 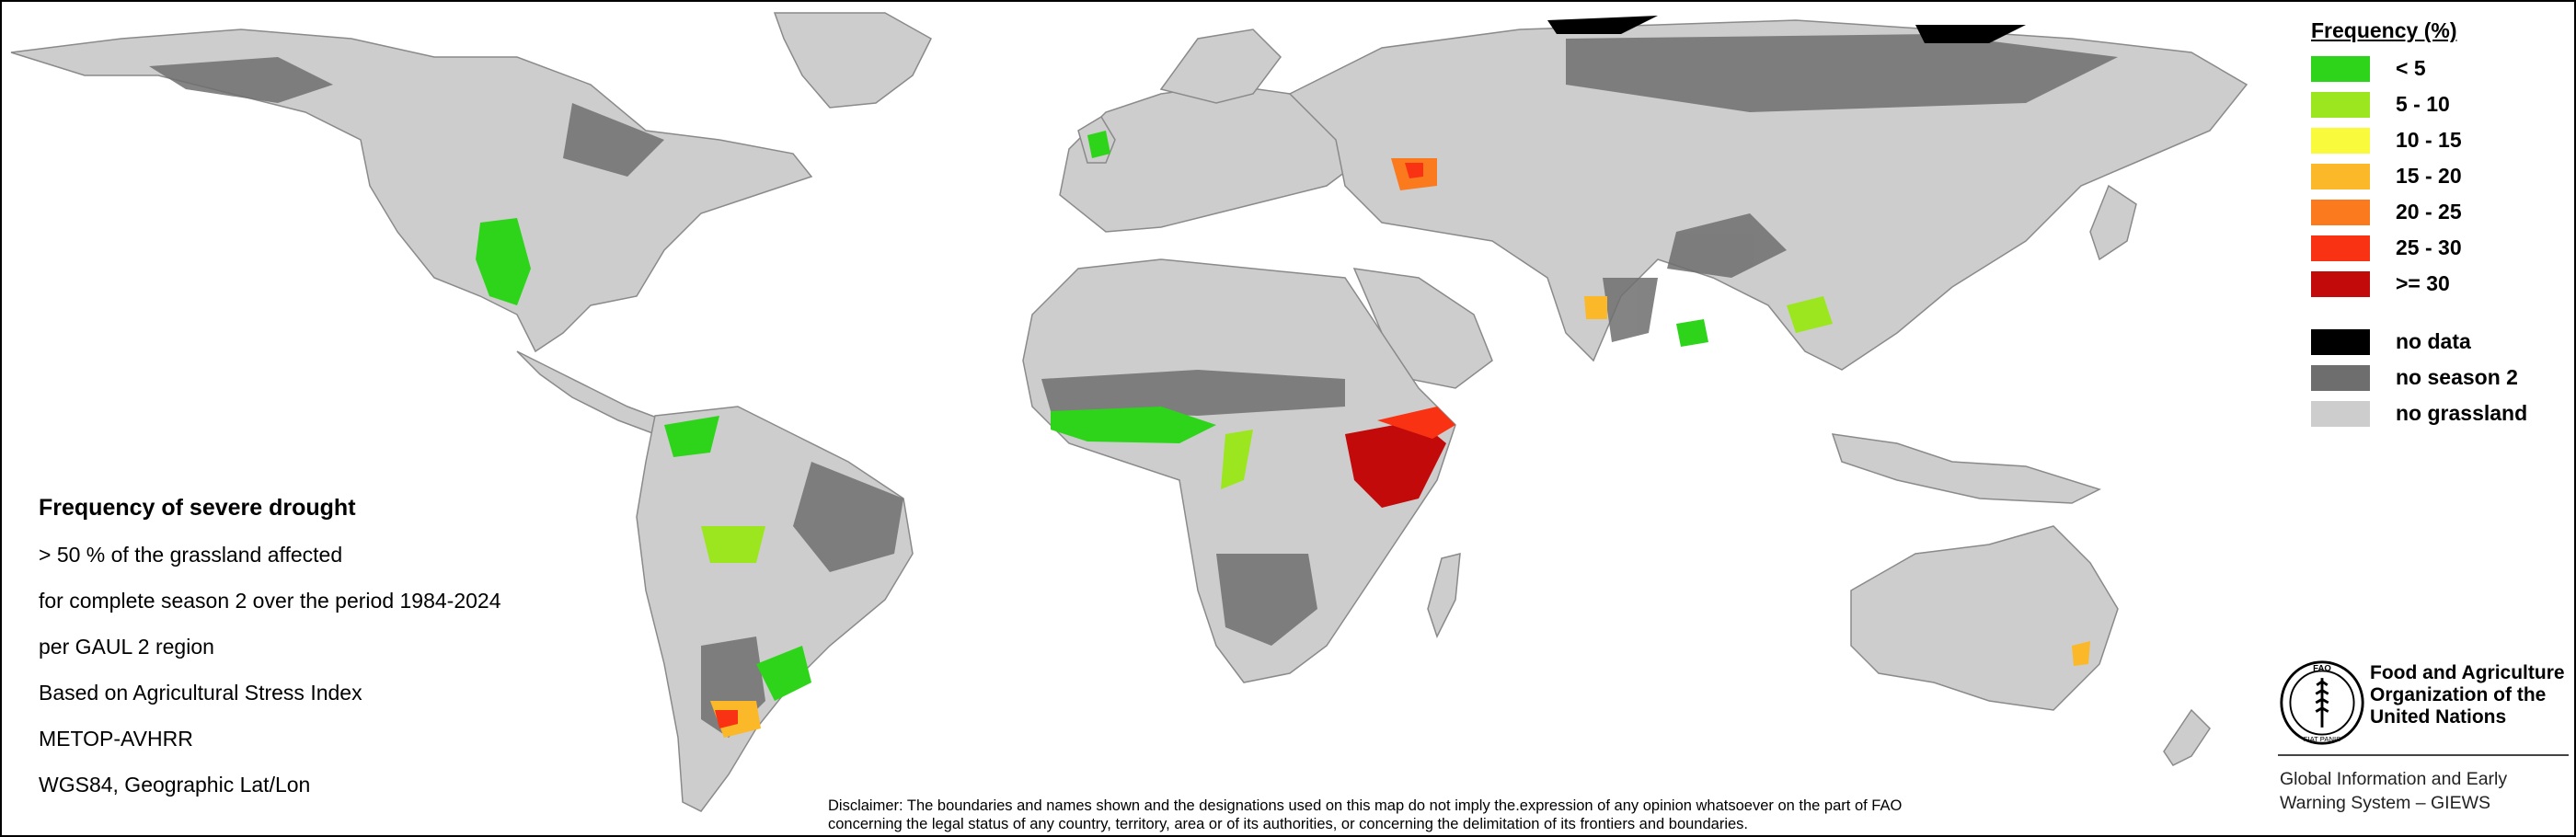 What do you see at coordinates (2081, 653) in the screenshot?
I see `australia-drought-patch` at bounding box center [2081, 653].